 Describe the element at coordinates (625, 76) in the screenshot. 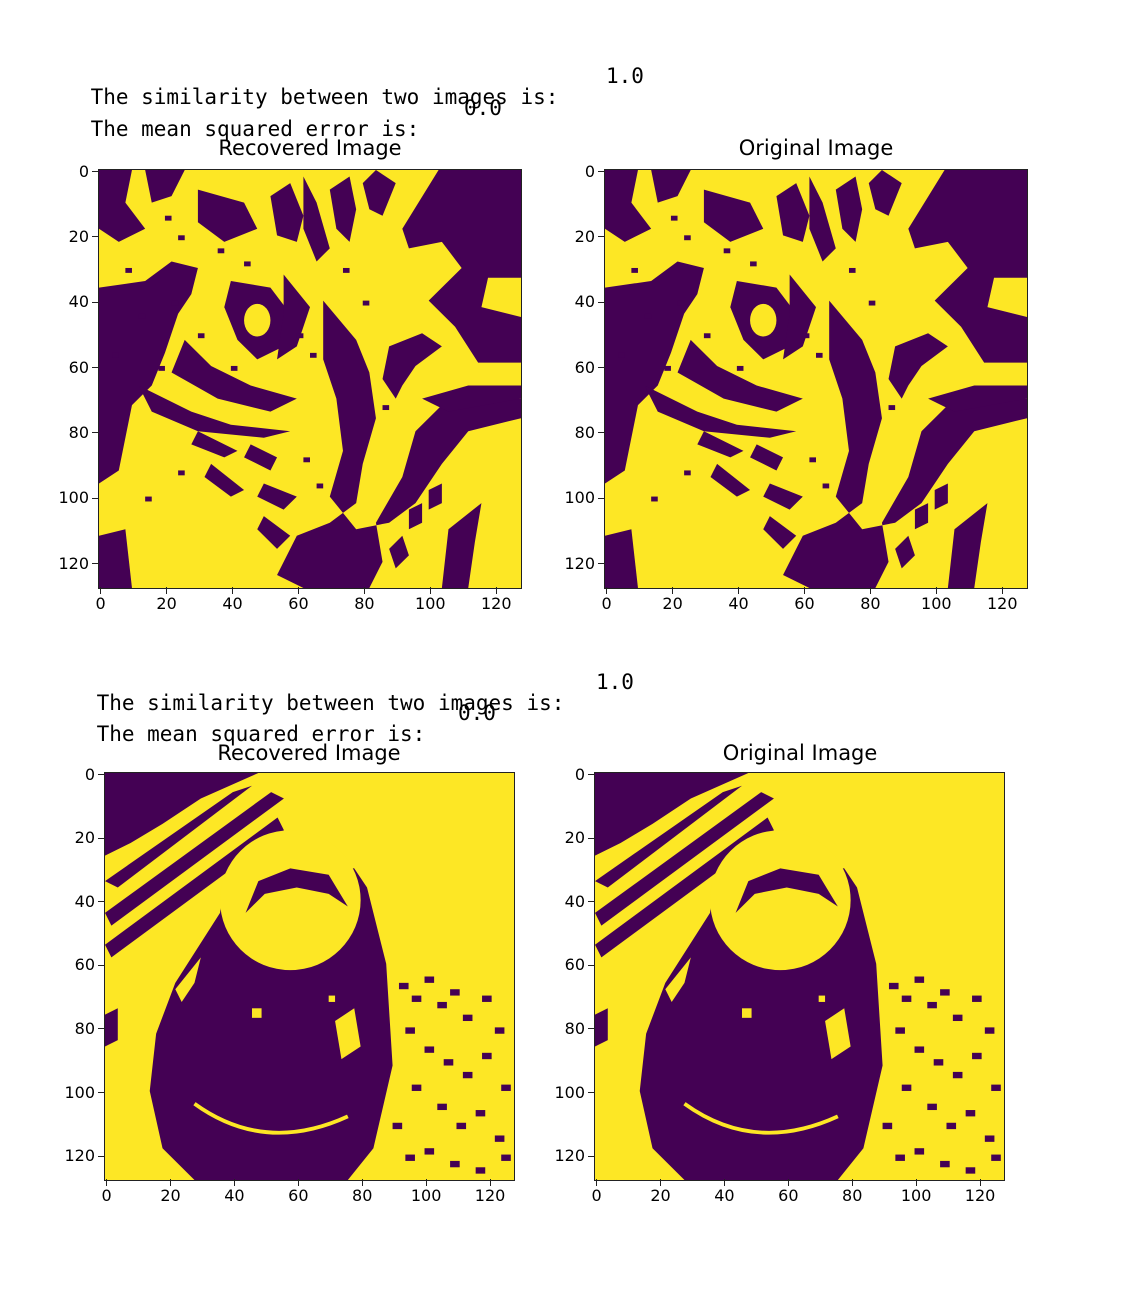

I see `similarity-value: 1.0` at that location.